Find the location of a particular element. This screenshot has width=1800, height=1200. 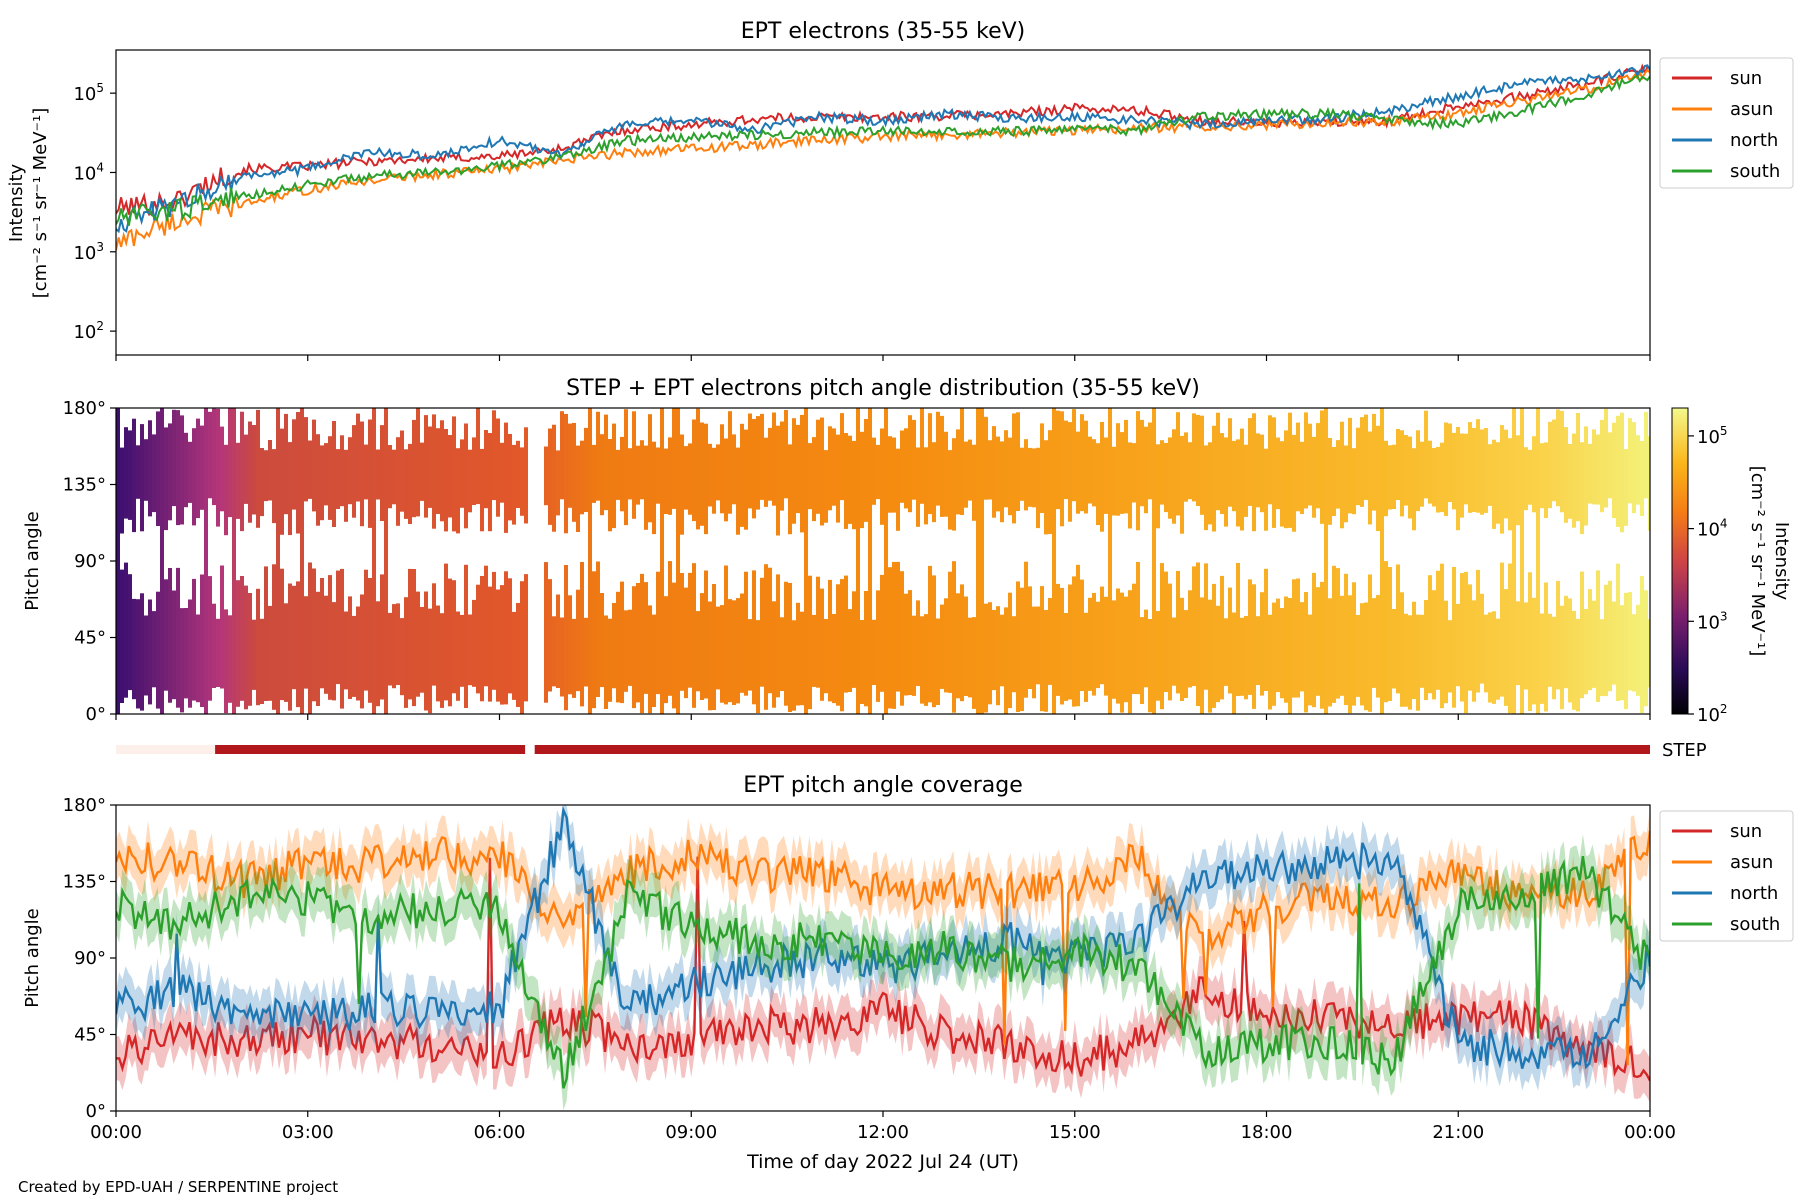

series-line-asun is located at coordinates (883, 159).